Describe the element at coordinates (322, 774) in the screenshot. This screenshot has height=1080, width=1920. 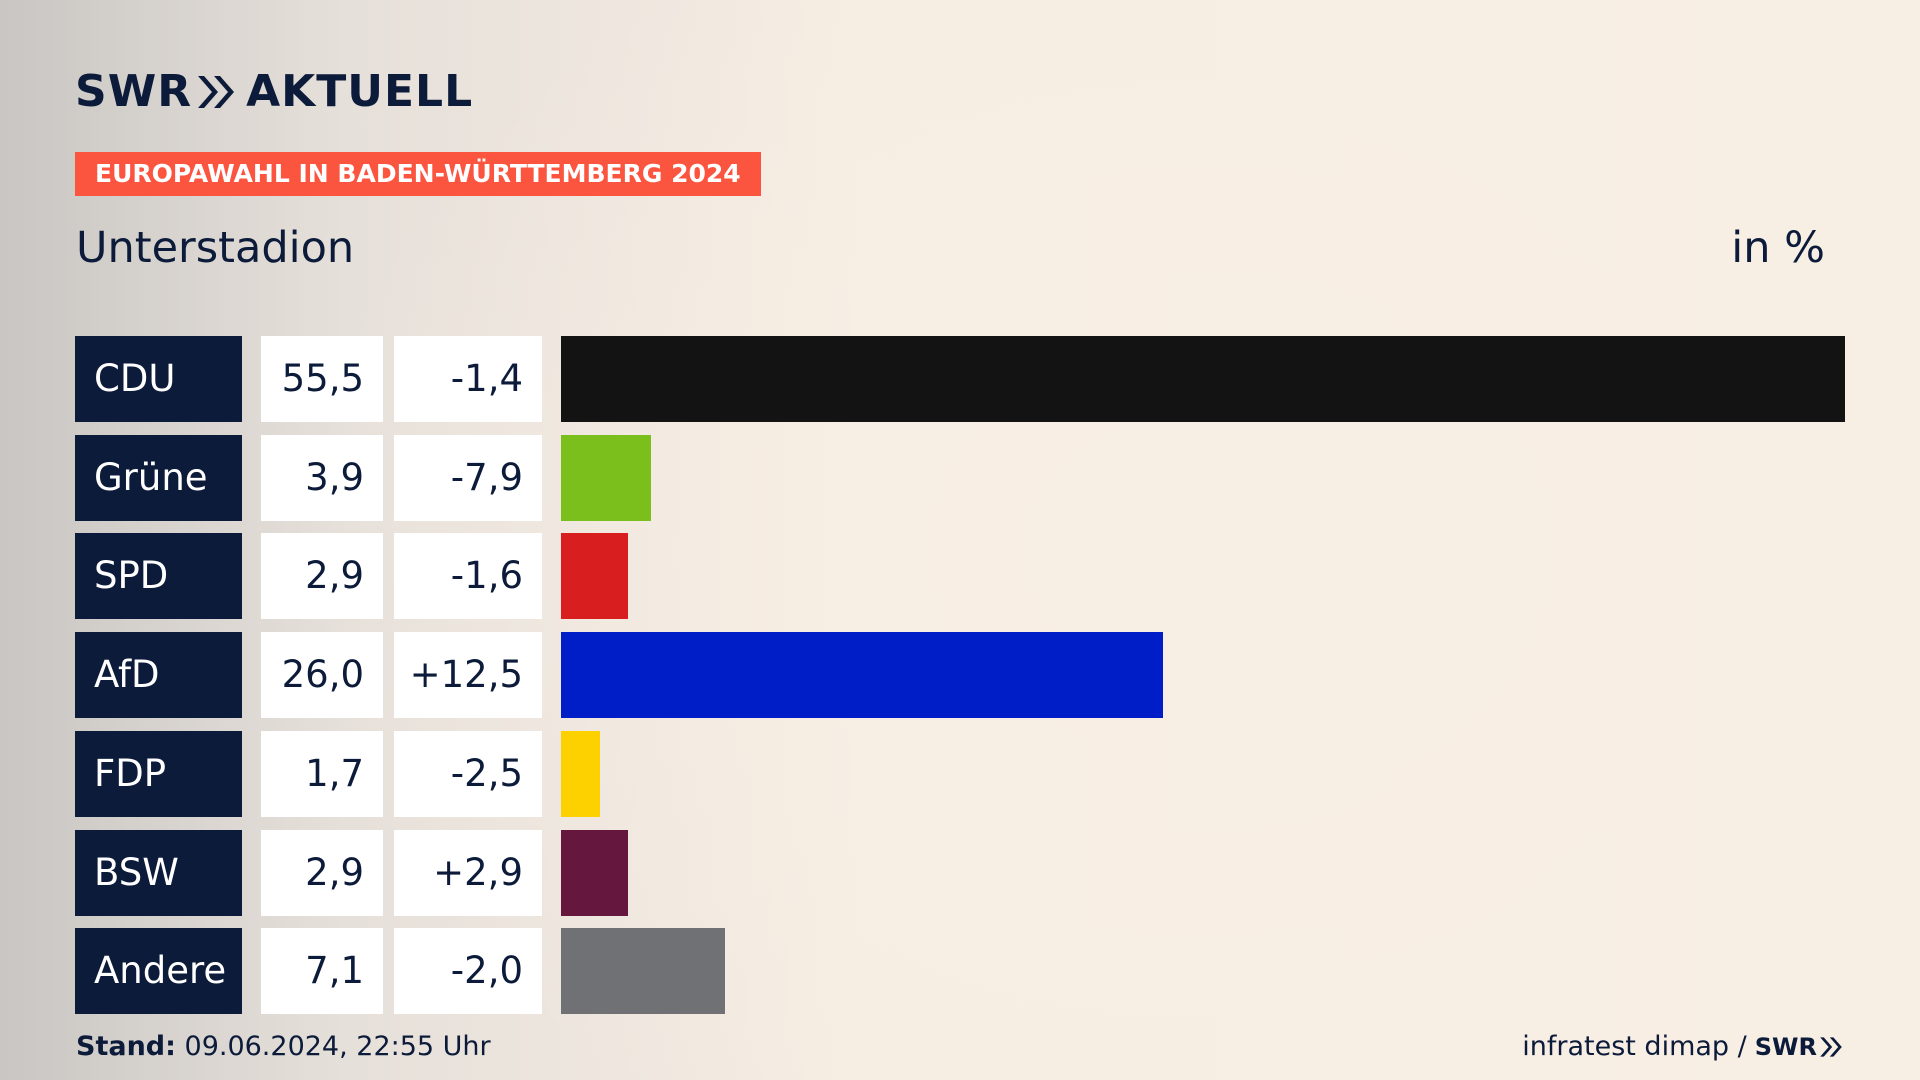
I see `vote-share-value: 1,7` at that location.